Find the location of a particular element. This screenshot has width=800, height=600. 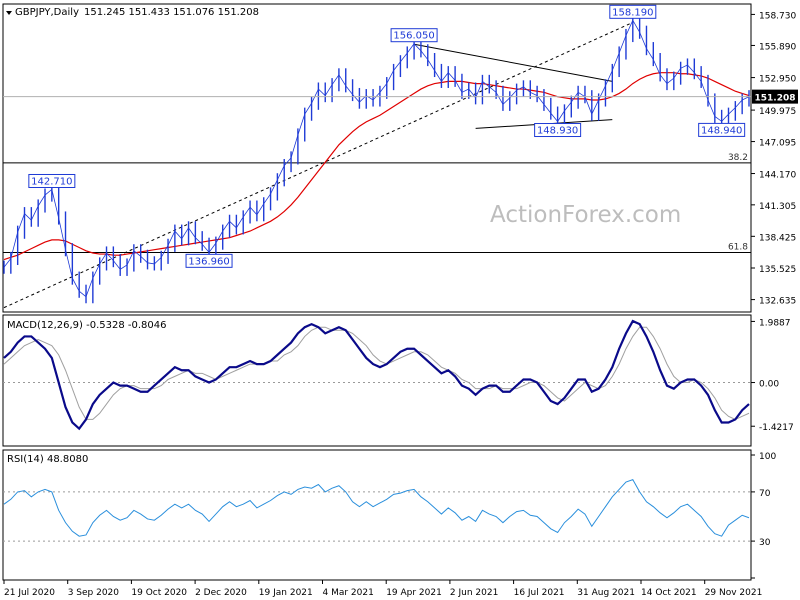

price-tick-label: 158.730 is located at coordinates (777, 16).